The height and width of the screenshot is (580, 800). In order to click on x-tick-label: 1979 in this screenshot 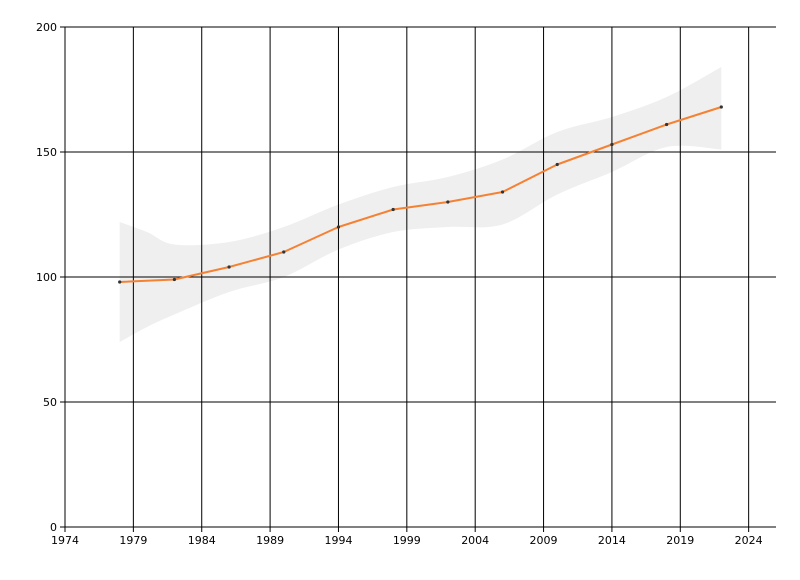, I will do `click(133, 540)`.